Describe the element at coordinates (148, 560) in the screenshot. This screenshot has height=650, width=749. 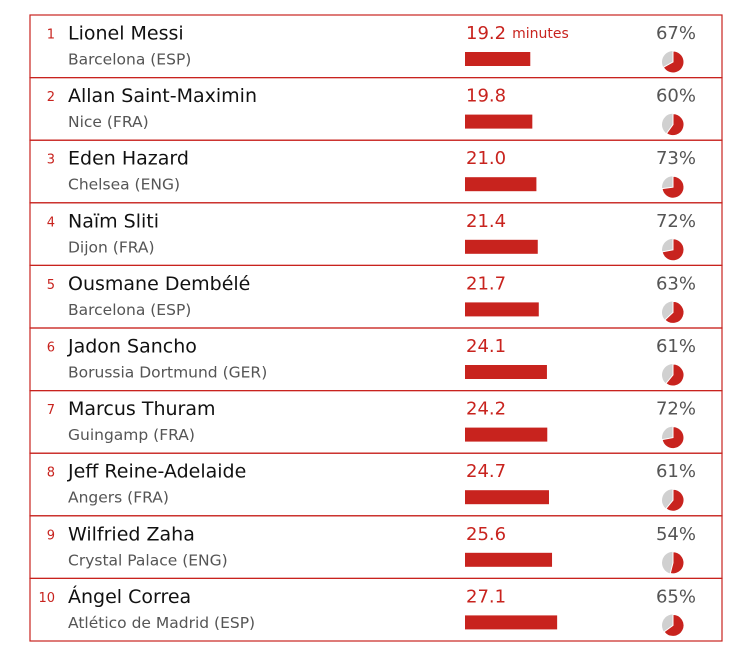
I see `club: Crystal Palace (ENG)` at that location.